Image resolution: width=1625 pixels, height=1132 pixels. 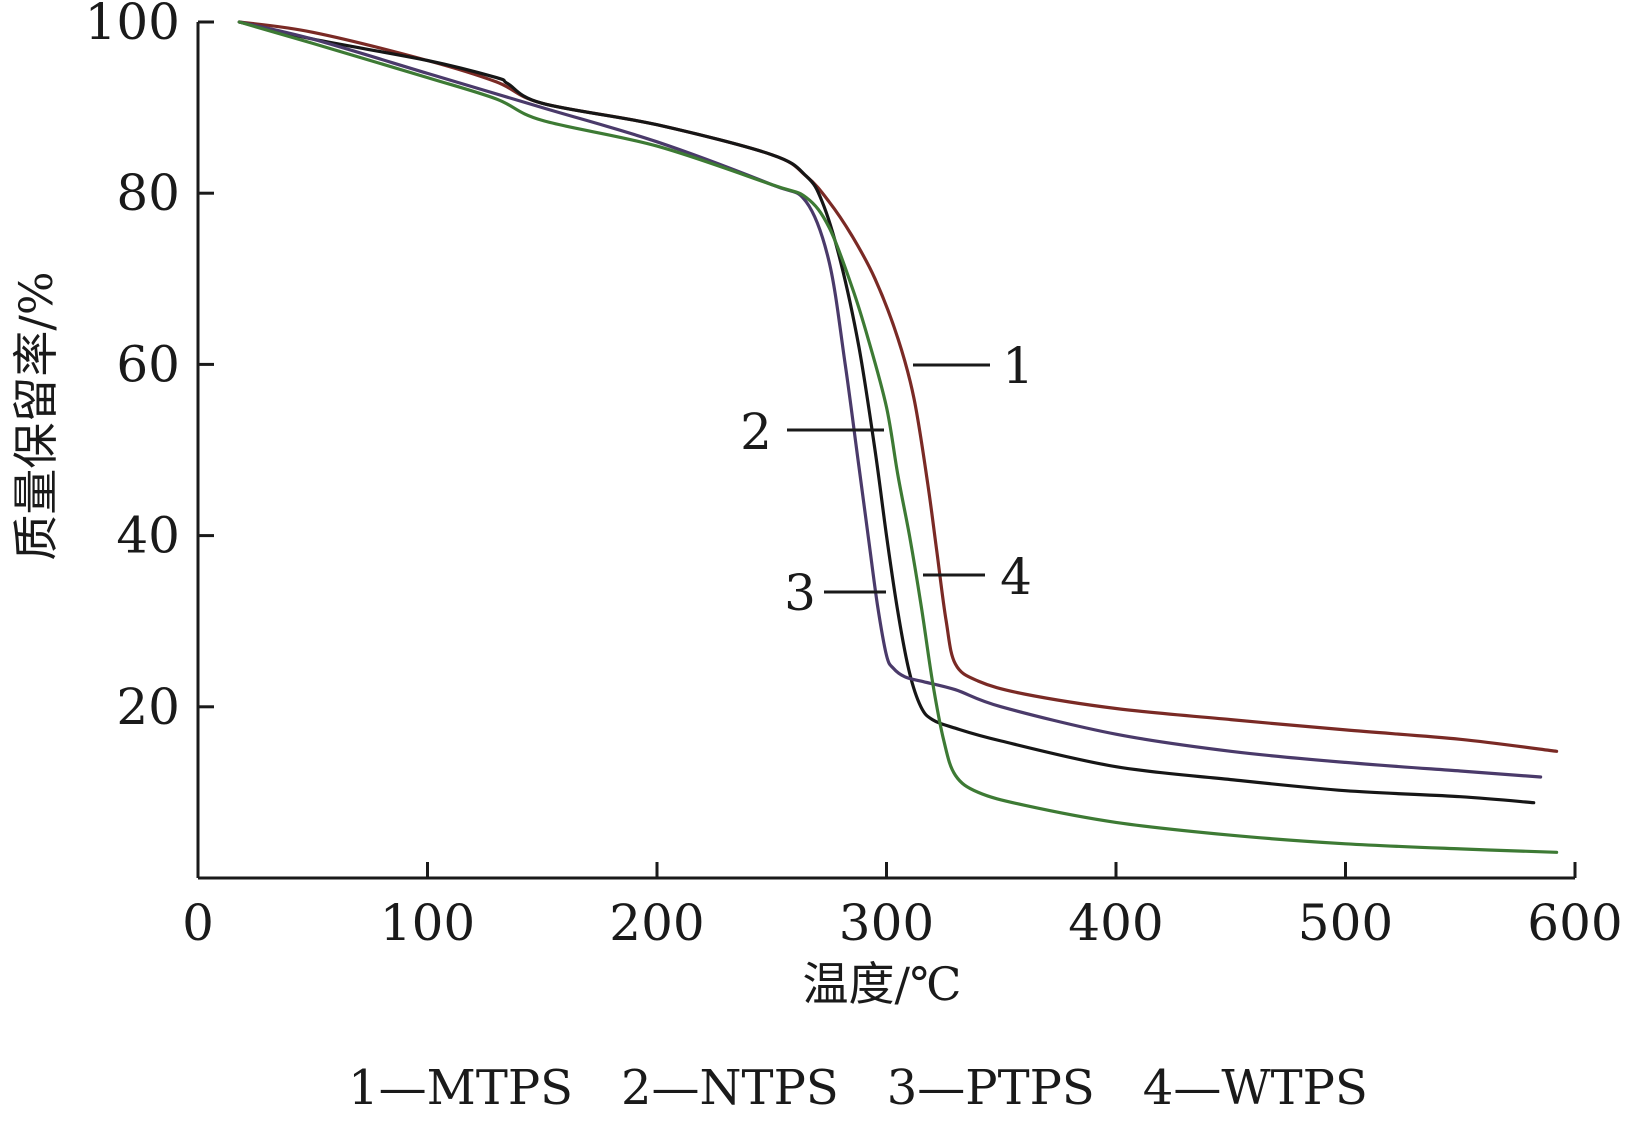 I want to click on callout-label-3: 3, so click(x=800, y=593).